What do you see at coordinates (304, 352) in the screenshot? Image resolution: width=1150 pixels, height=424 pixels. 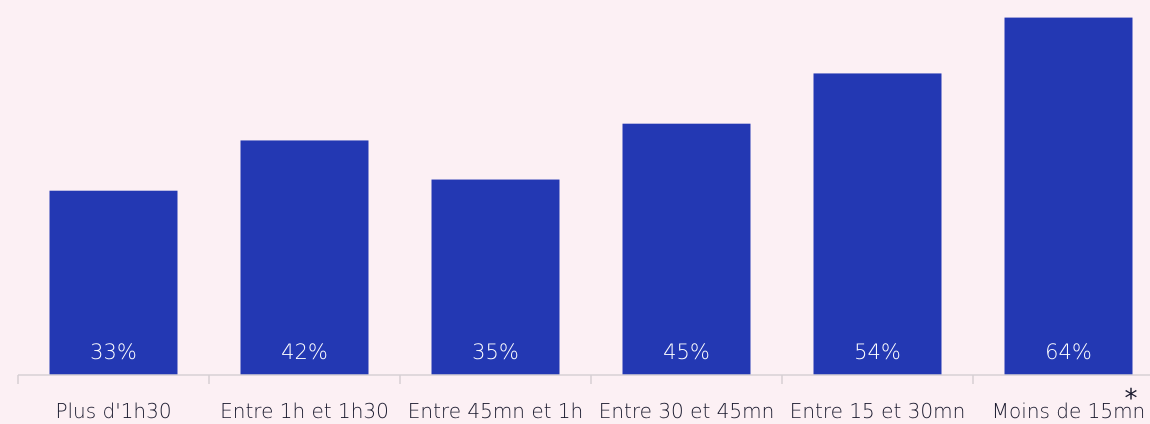 I see `bar-value-label: 42%` at bounding box center [304, 352].